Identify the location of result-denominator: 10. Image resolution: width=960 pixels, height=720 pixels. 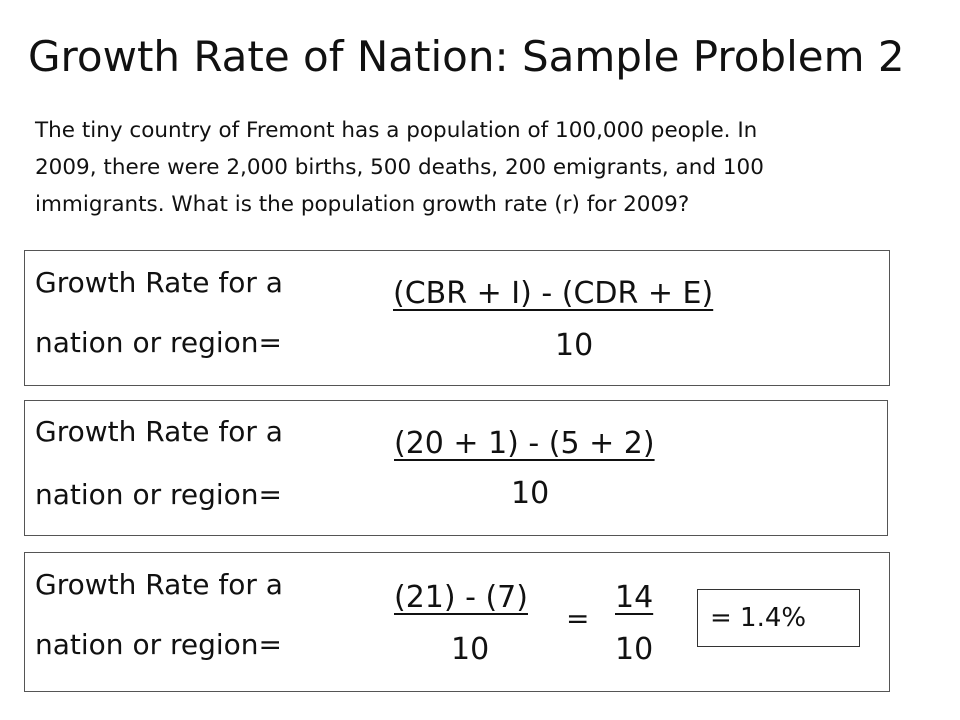
(634, 649).